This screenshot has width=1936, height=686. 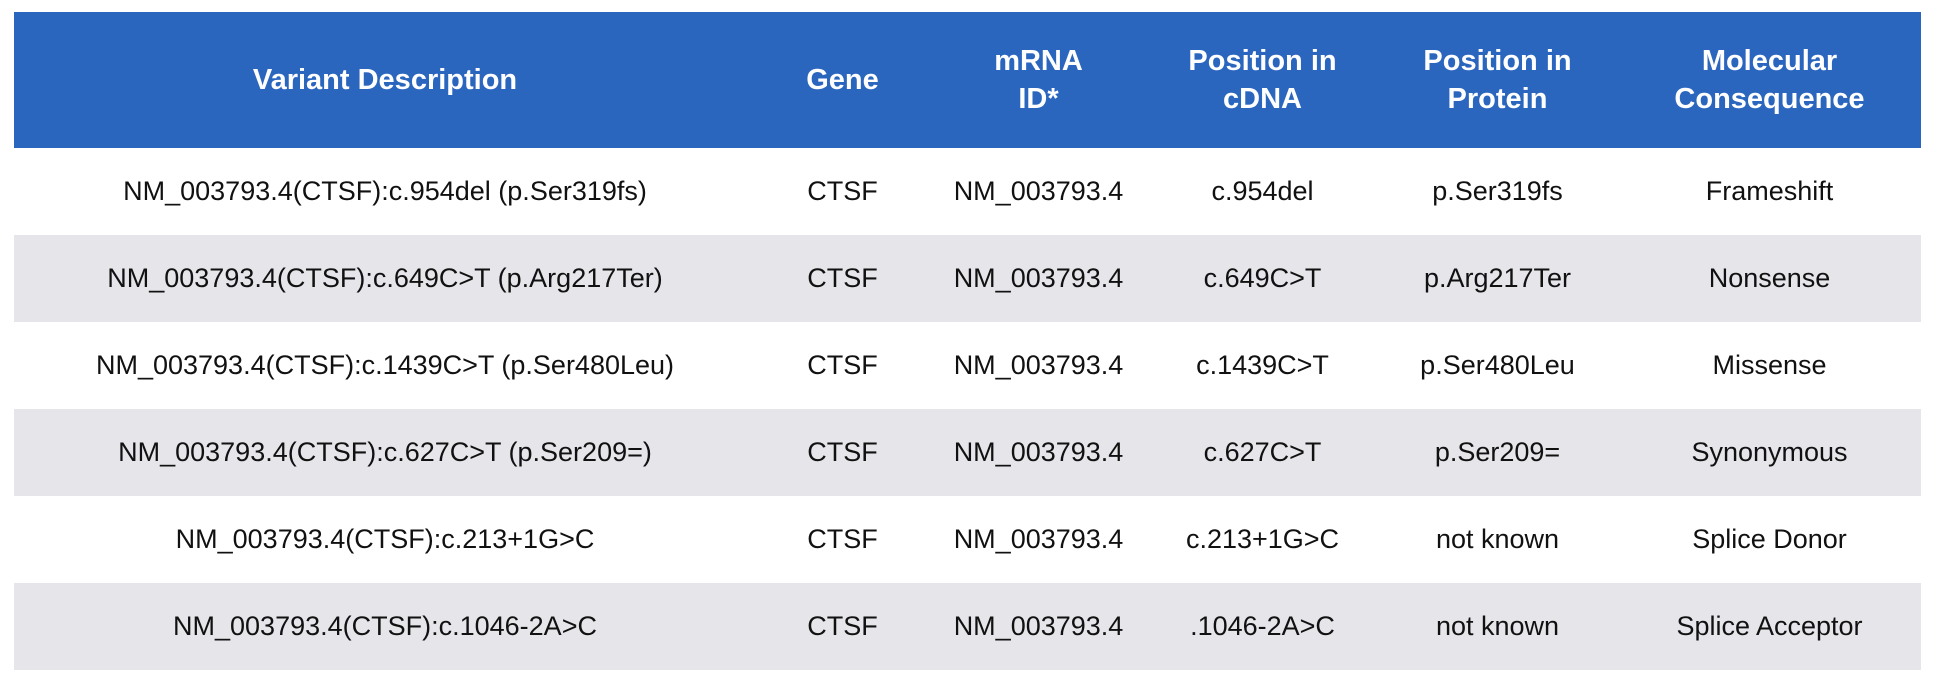 What do you see at coordinates (1262, 365) in the screenshot?
I see `table-cell: c.1439C>T` at bounding box center [1262, 365].